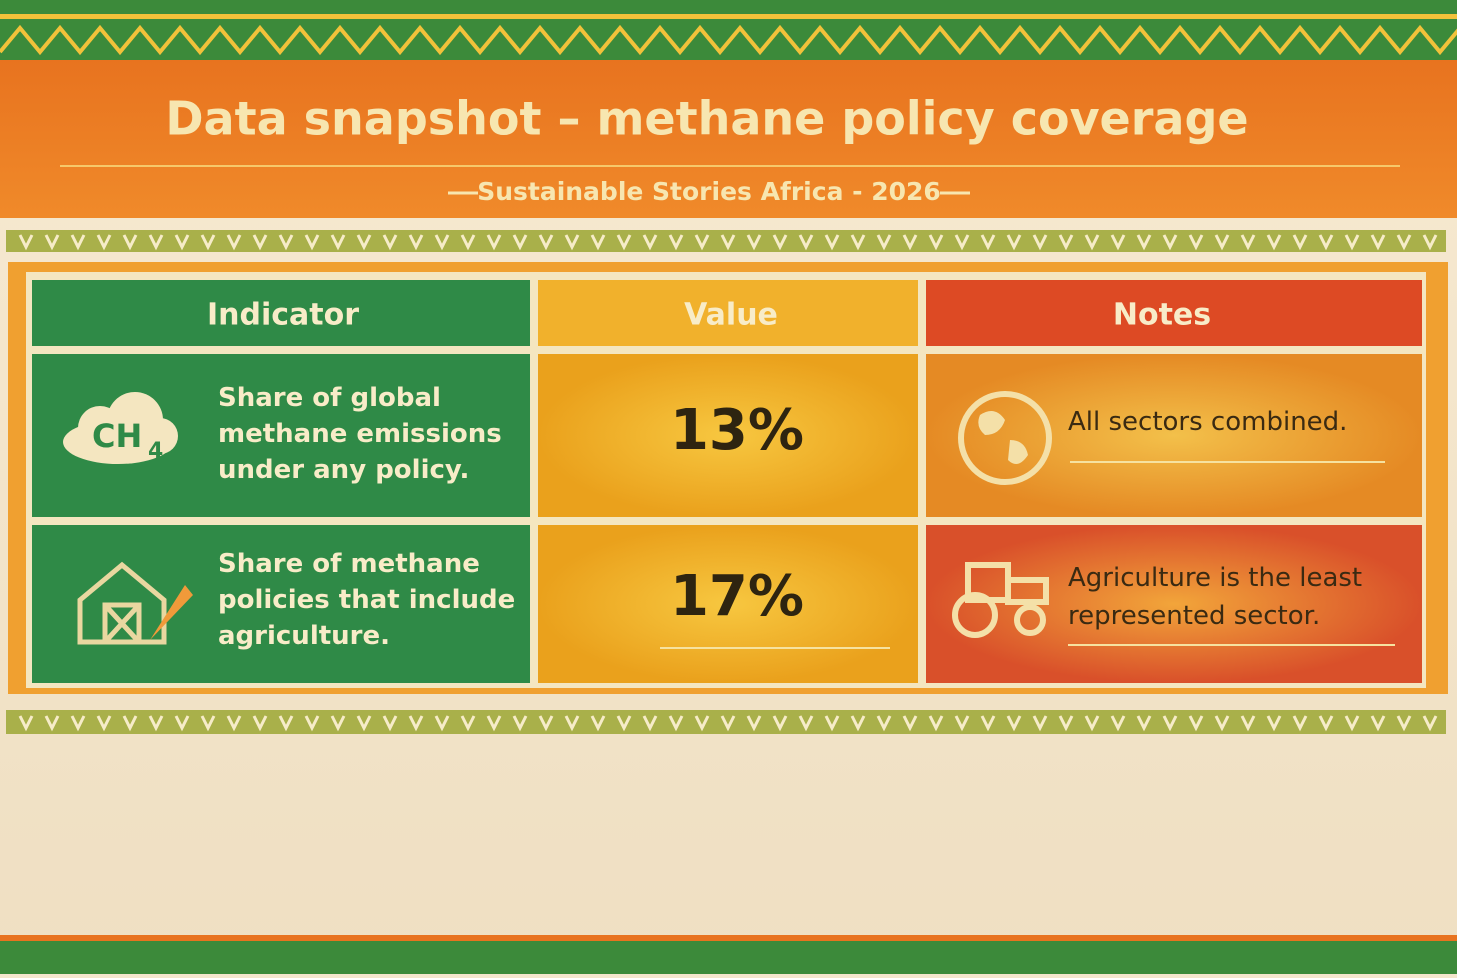  What do you see at coordinates (117, 436) in the screenshot?
I see `icon-label: CH` at bounding box center [117, 436].